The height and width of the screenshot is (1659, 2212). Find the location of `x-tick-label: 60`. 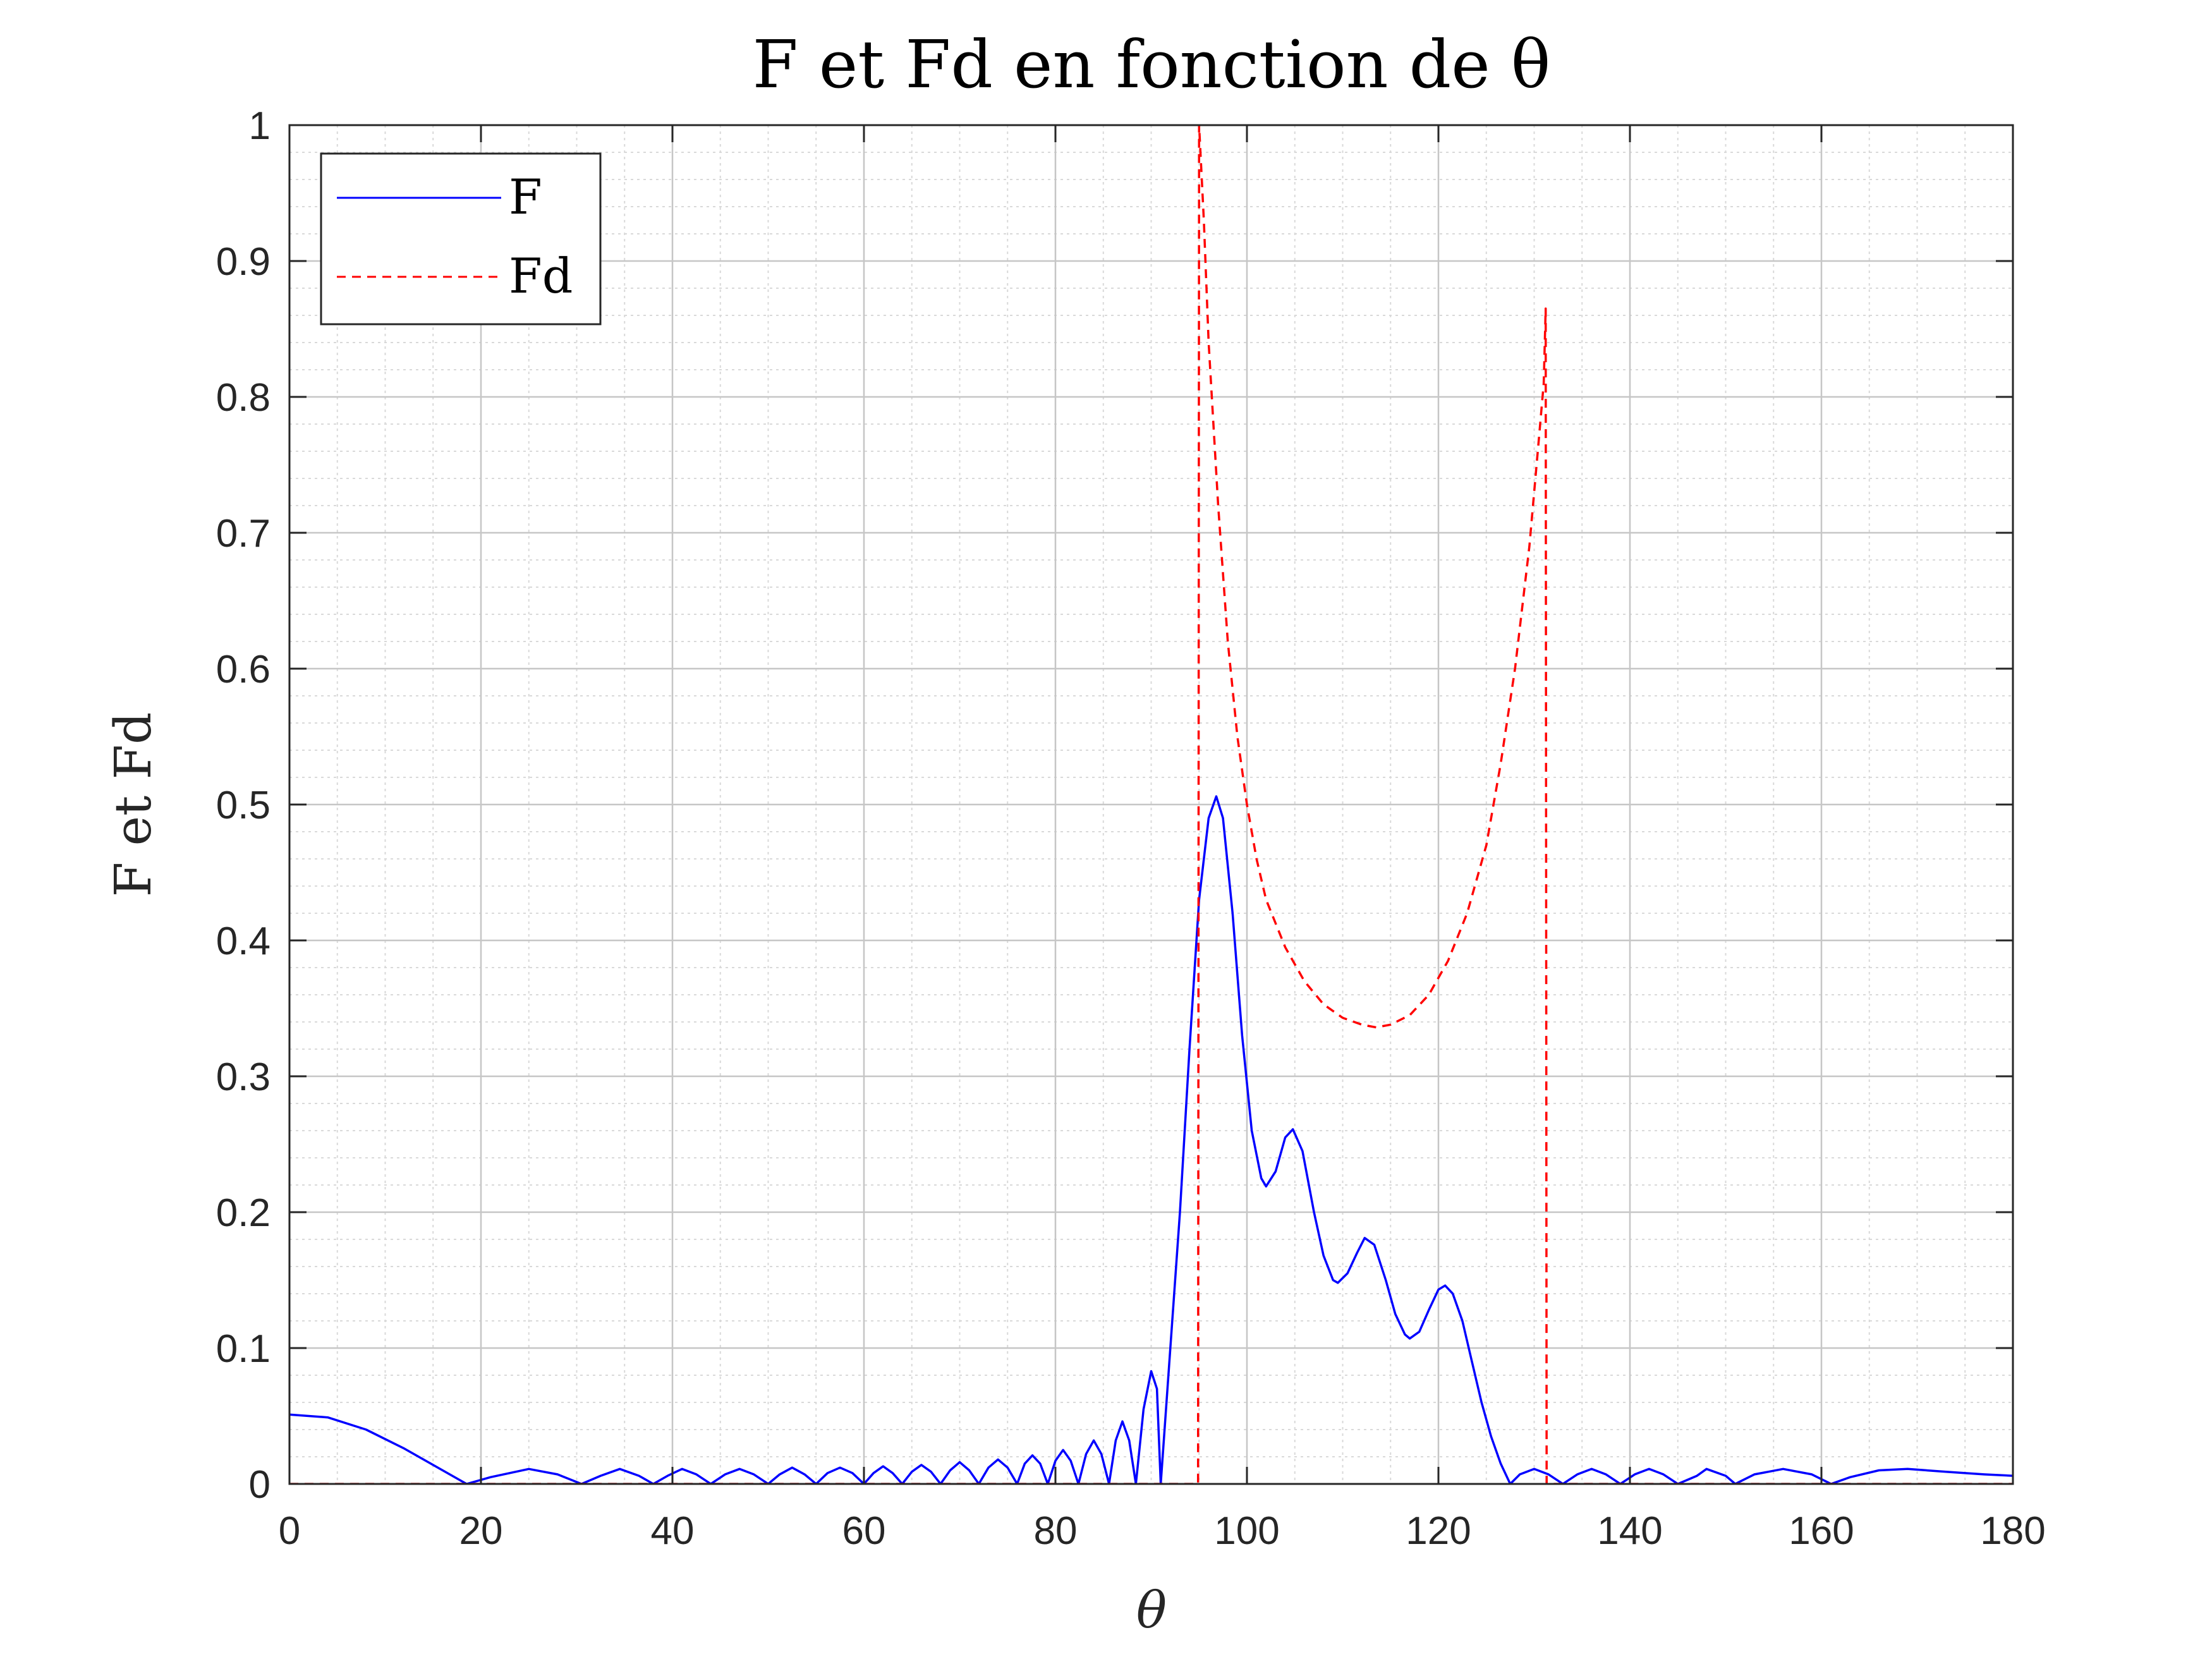

x-tick-label: 60 is located at coordinates (864, 1531).